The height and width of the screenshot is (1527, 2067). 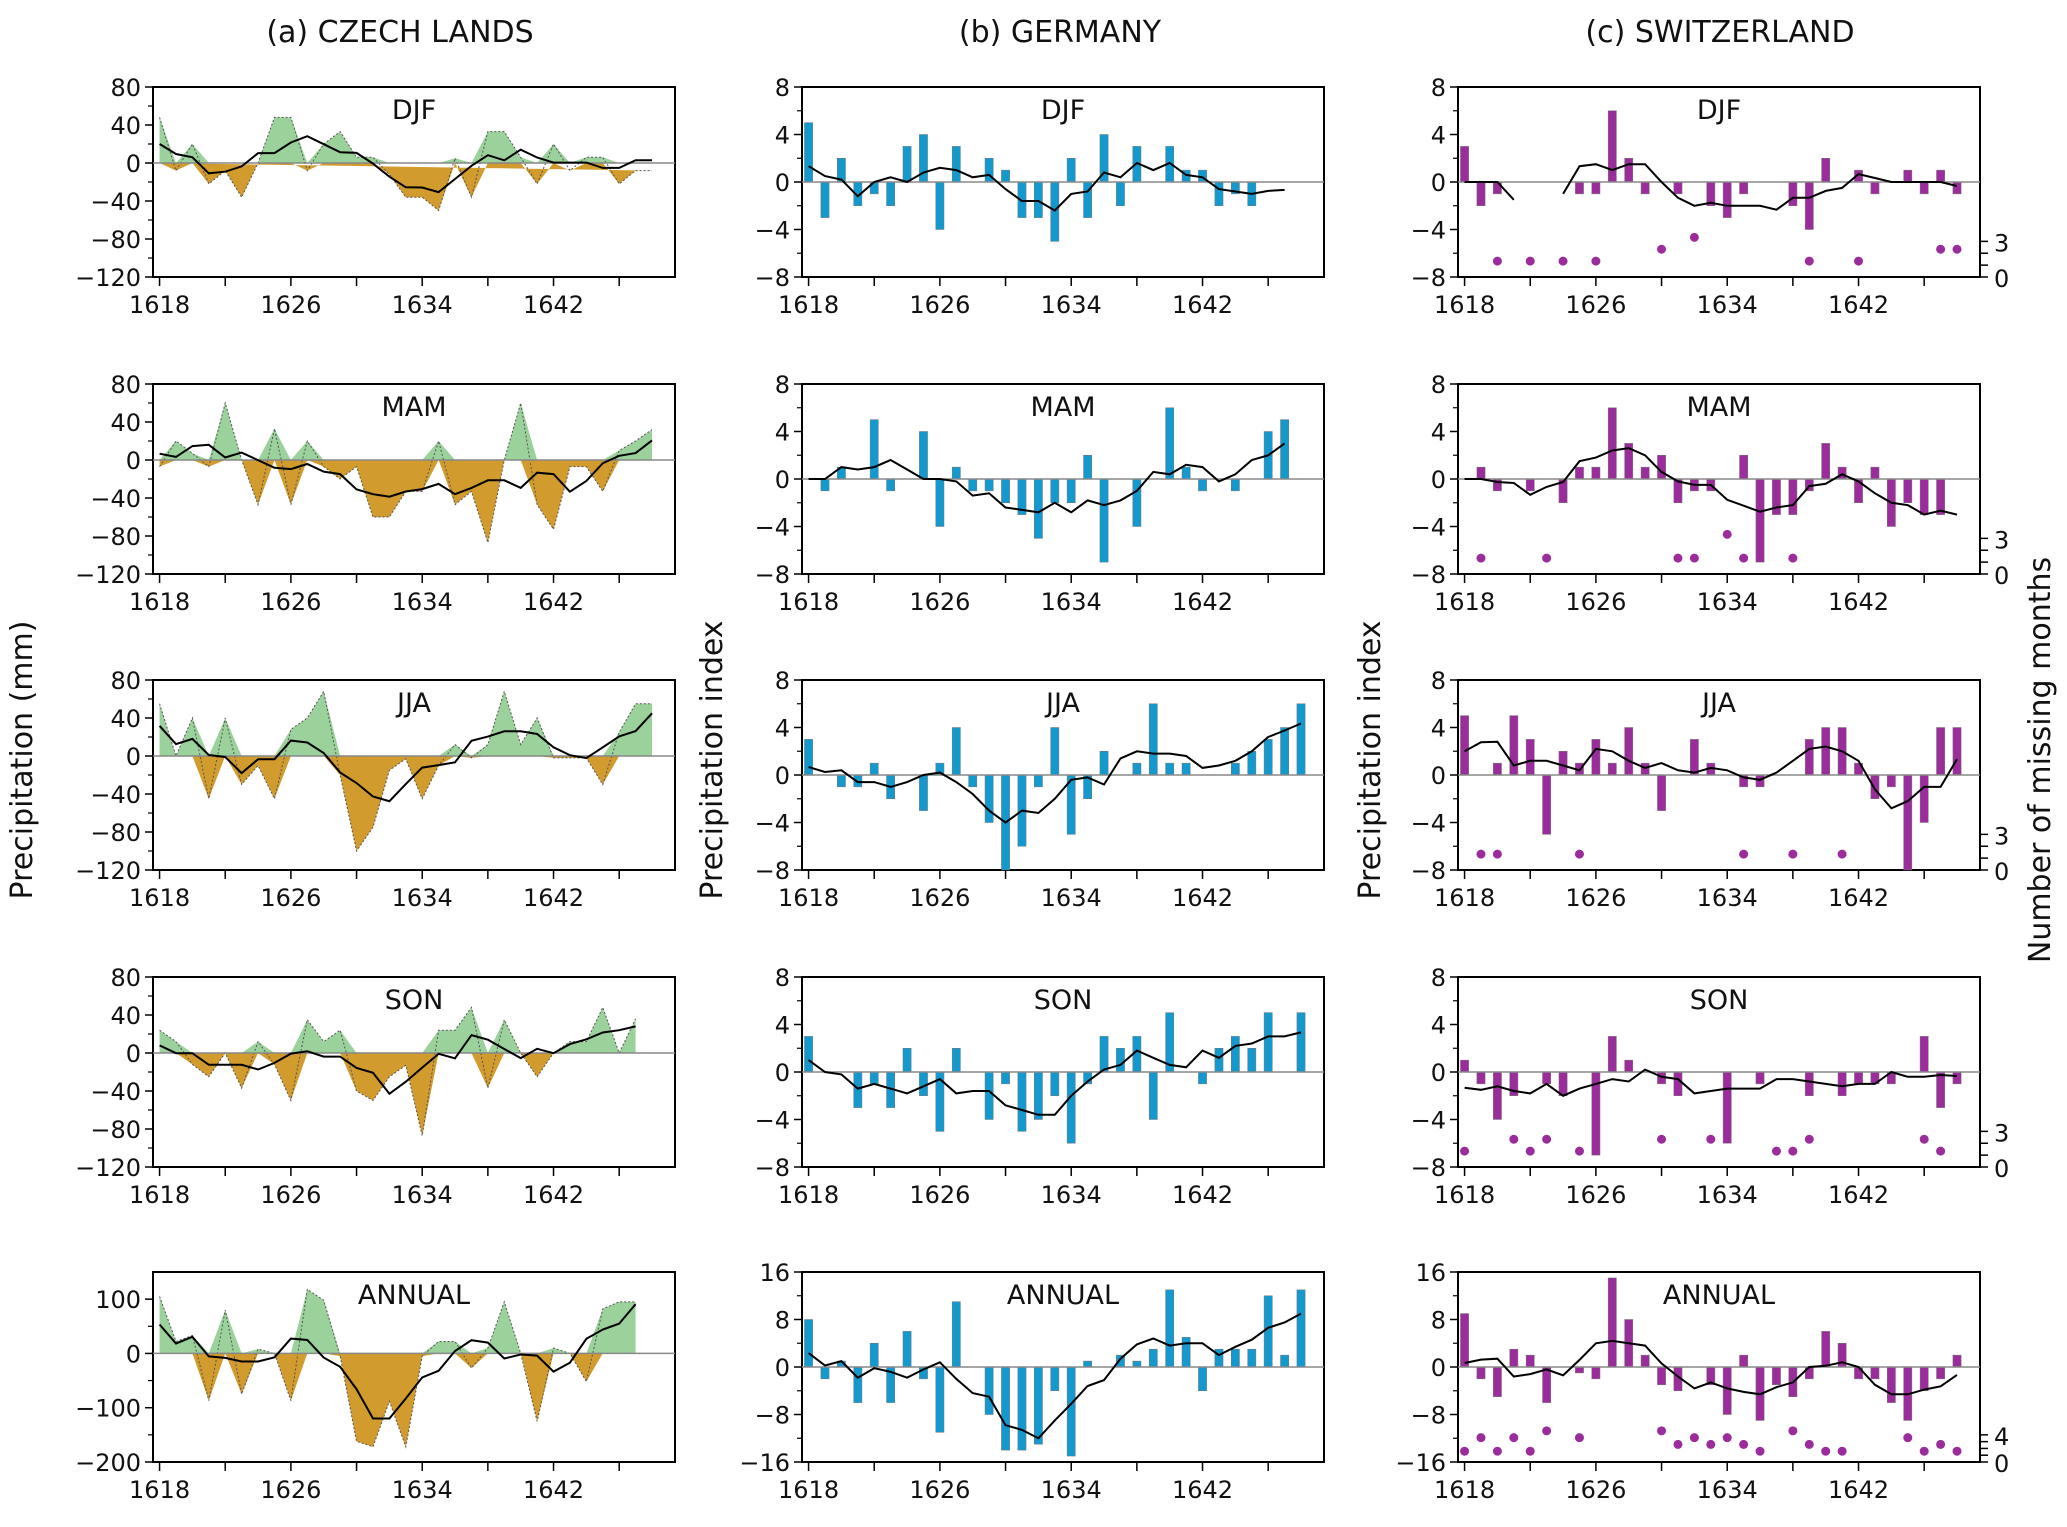 I want to click on y-tick-label: 80, so click(x=125, y=681).